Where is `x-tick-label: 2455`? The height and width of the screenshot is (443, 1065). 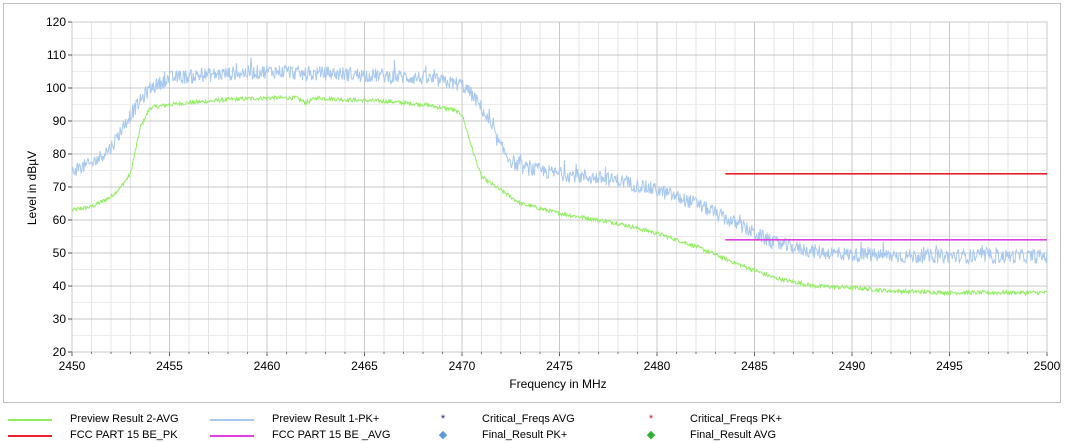
x-tick-label: 2455 is located at coordinates (169, 366).